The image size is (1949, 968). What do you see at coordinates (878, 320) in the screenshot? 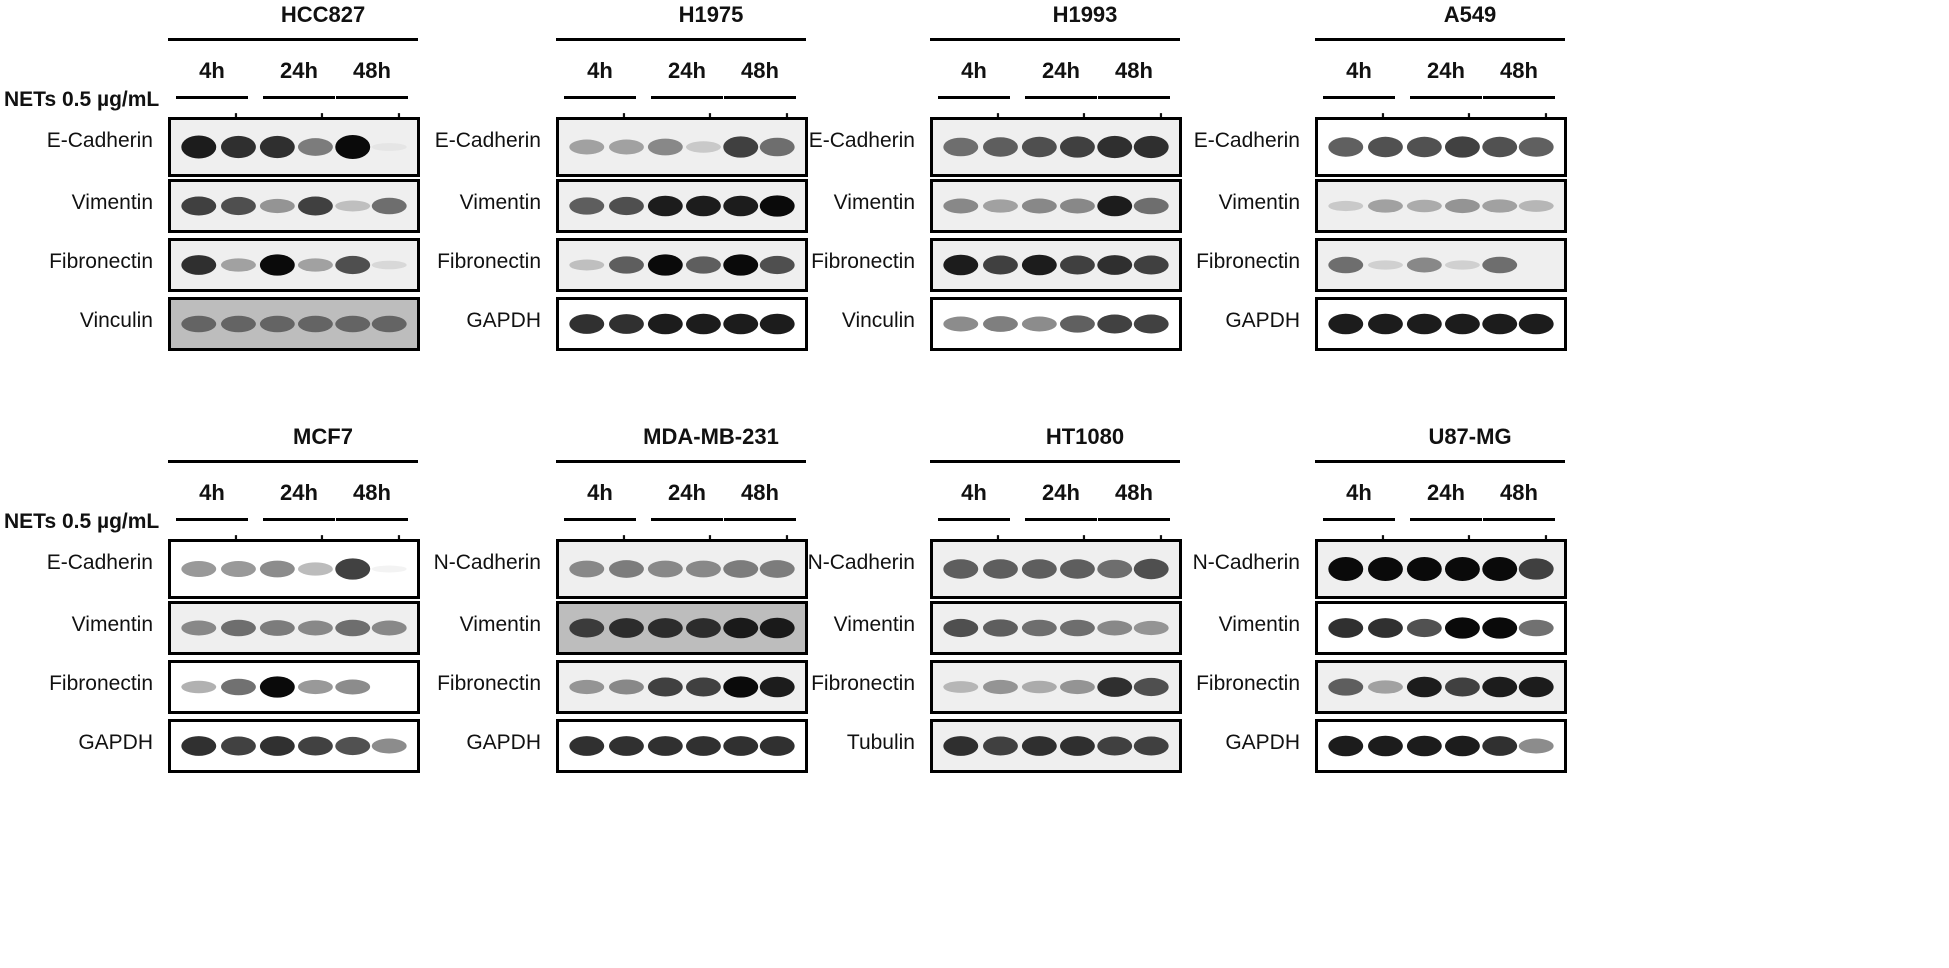
I see `protein-label: Vinculin` at bounding box center [878, 320].